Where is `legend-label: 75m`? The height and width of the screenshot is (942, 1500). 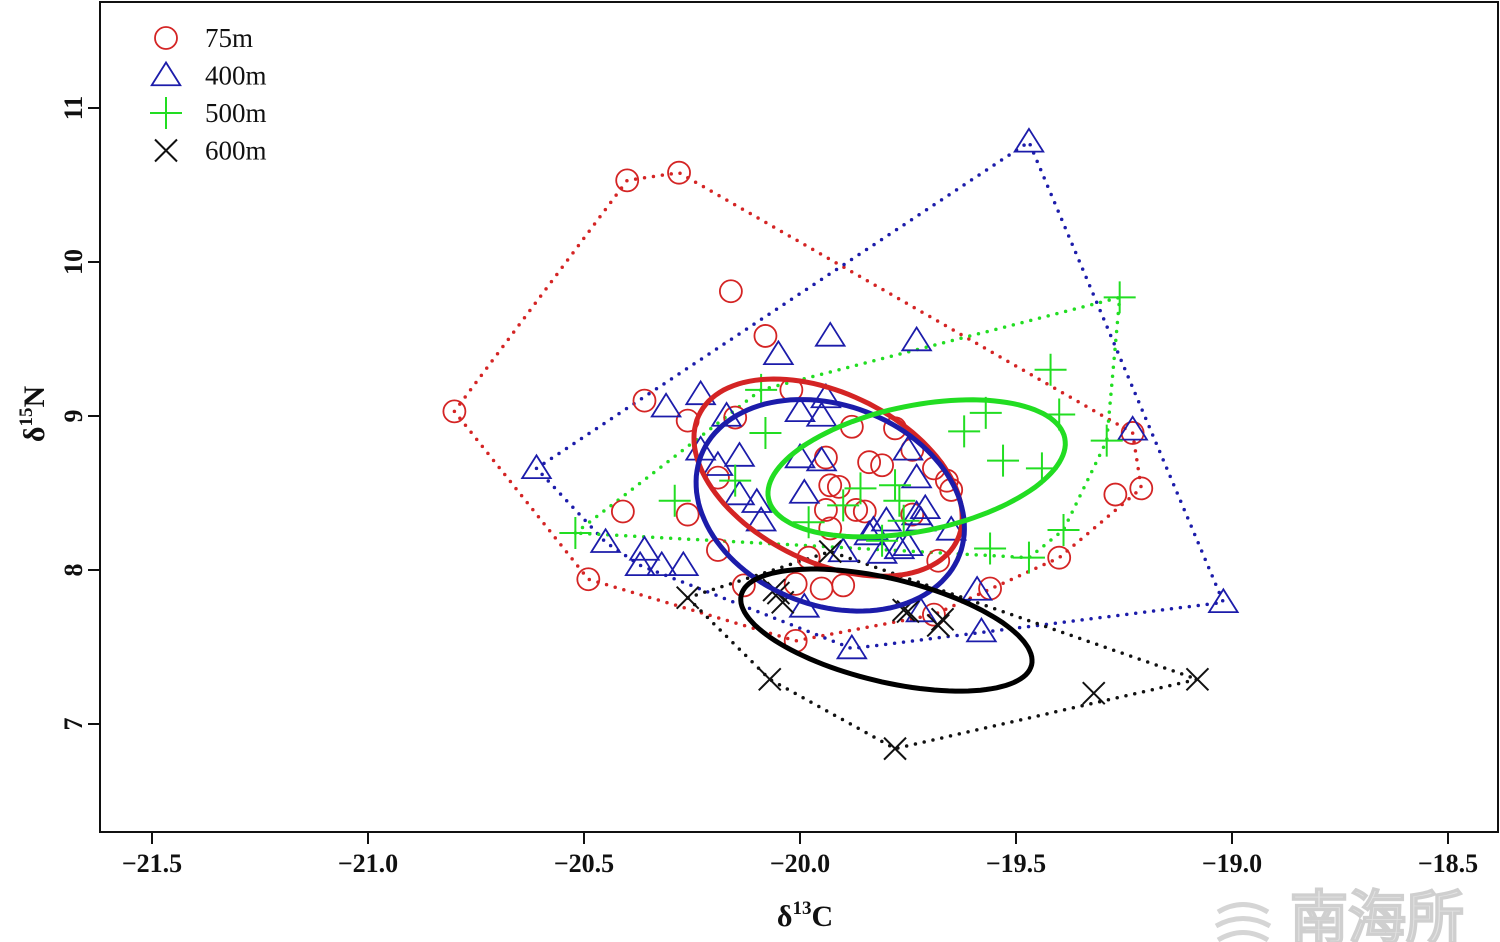
legend-label: 75m is located at coordinates (229, 38).